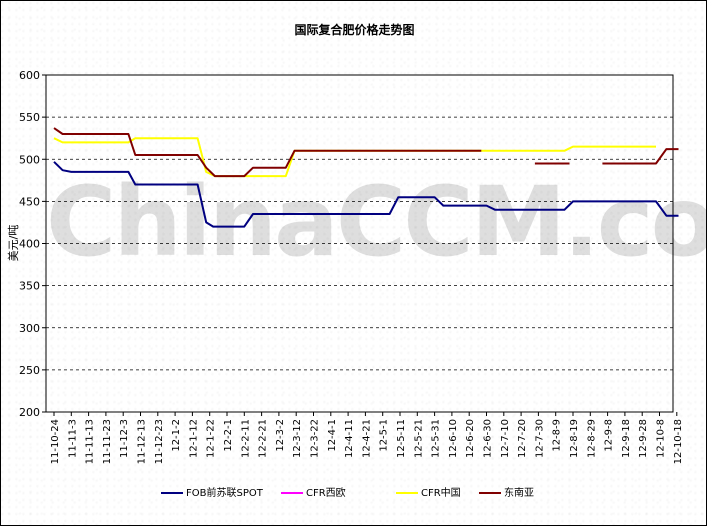 The height and width of the screenshot is (526, 707). I want to click on x-tick-label: 12-6-10, so click(453, 438).